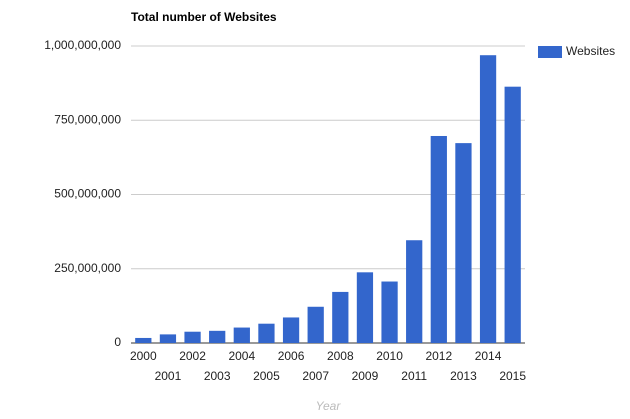 The width and height of the screenshot is (630, 419). I want to click on y-tick-label: 1,000,000,000, so click(82, 45).